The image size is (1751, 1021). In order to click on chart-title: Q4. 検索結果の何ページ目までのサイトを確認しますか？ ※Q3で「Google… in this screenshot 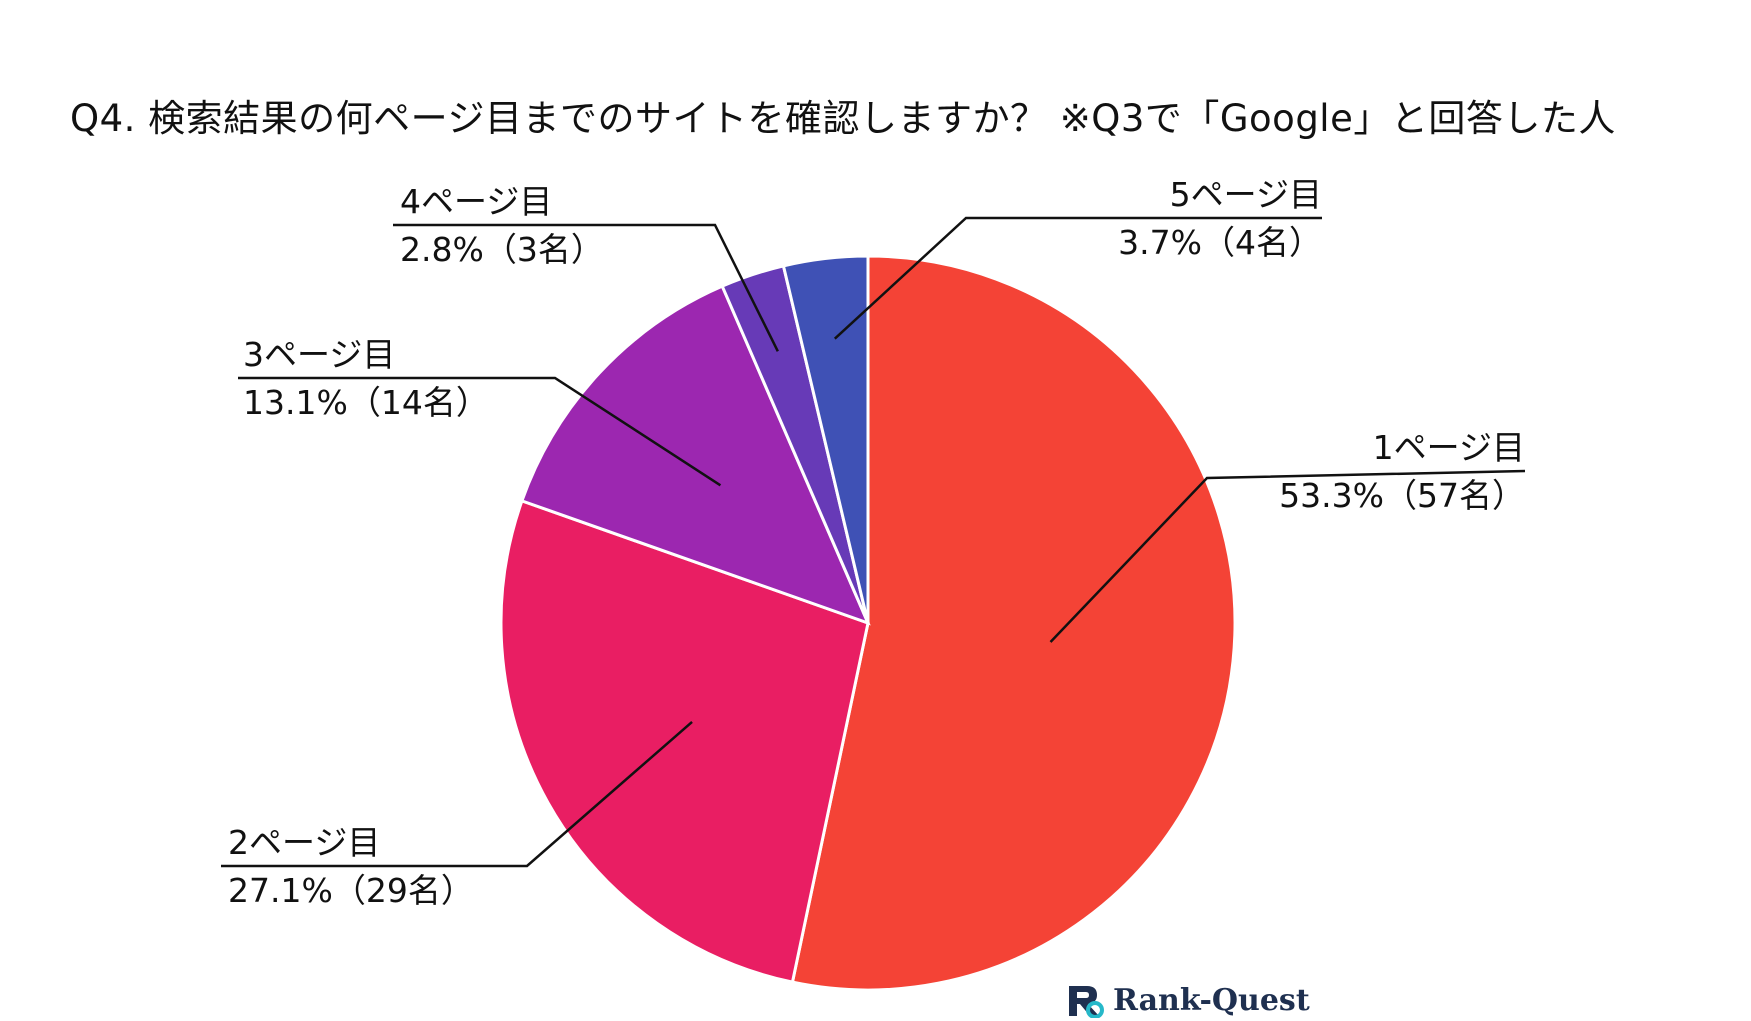, I will do `click(843, 118)`.